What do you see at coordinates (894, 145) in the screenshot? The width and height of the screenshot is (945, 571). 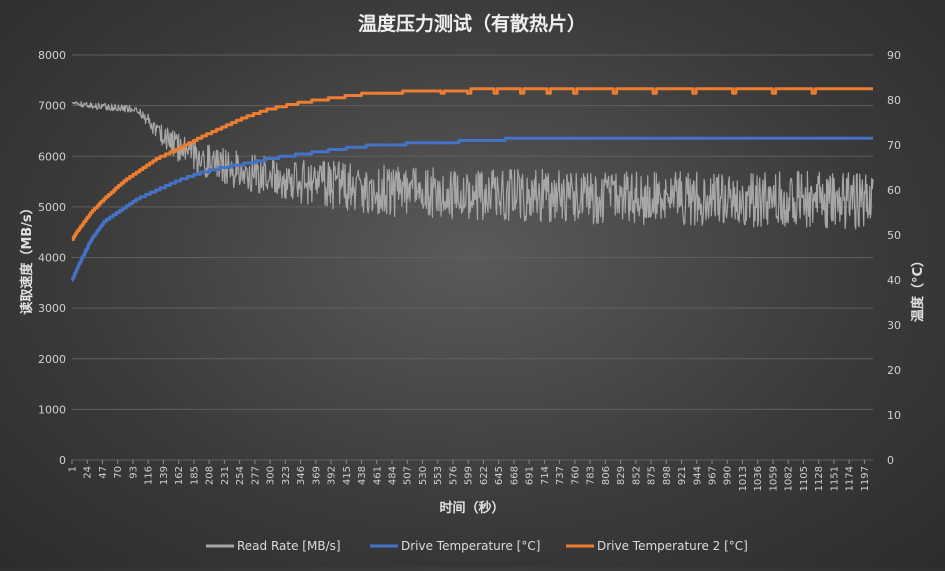 I see `right-y-tick-label: 70` at bounding box center [894, 145].